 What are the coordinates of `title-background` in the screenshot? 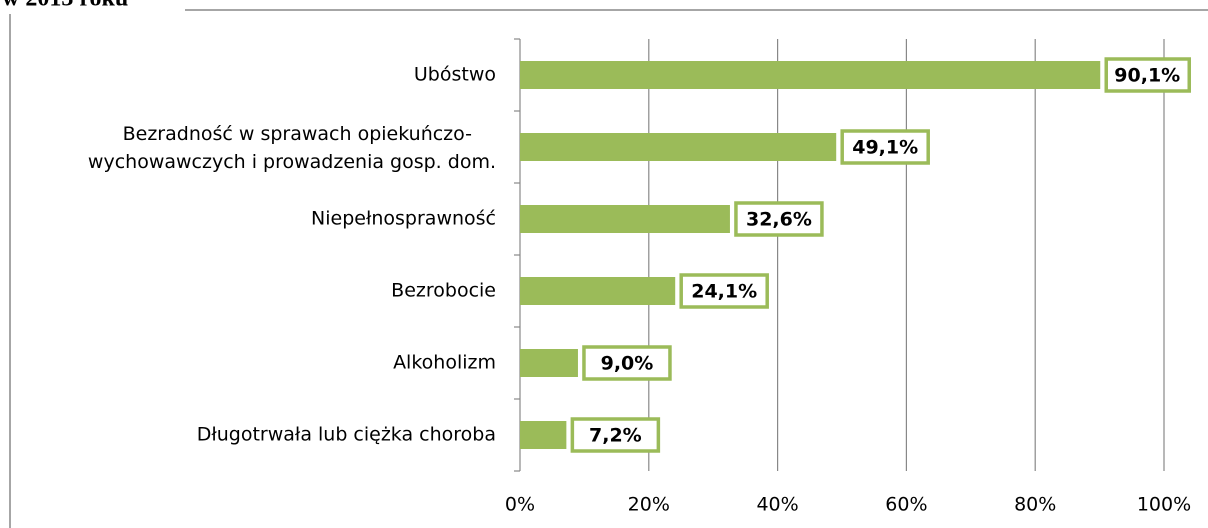 It's located at (92, 7).